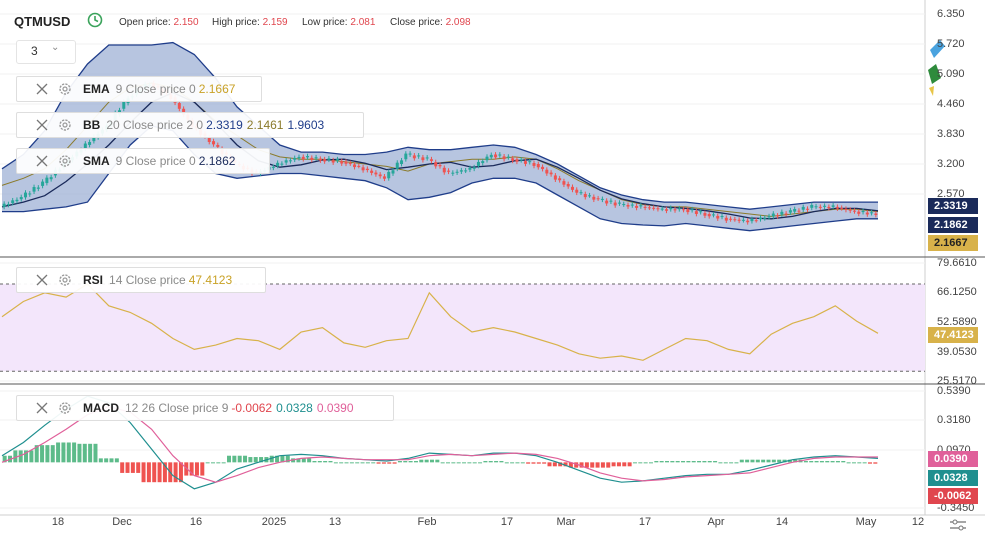  What do you see at coordinates (95, 20) in the screenshot?
I see `clock-icon` at bounding box center [95, 20].